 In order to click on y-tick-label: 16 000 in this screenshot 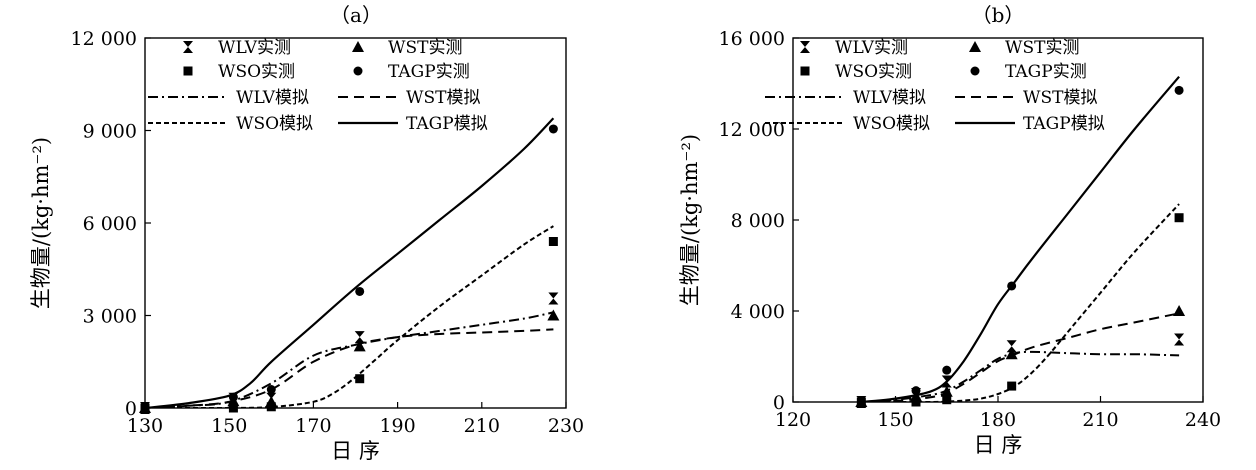, I will do `click(752, 39)`.